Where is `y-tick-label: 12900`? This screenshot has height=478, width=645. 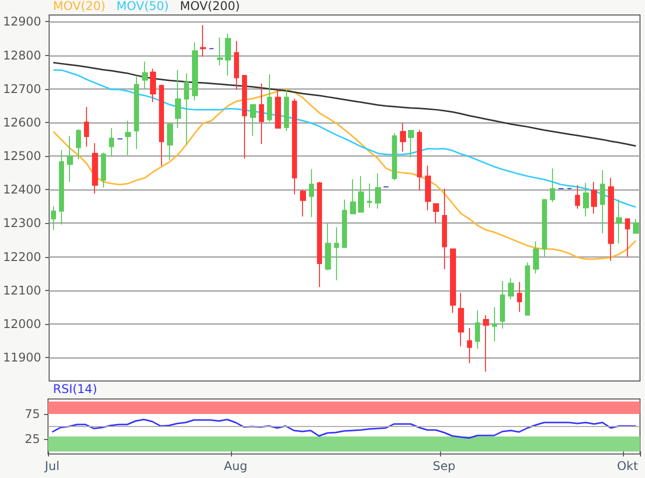 y-tick-label: 12900 is located at coordinates (22, 21).